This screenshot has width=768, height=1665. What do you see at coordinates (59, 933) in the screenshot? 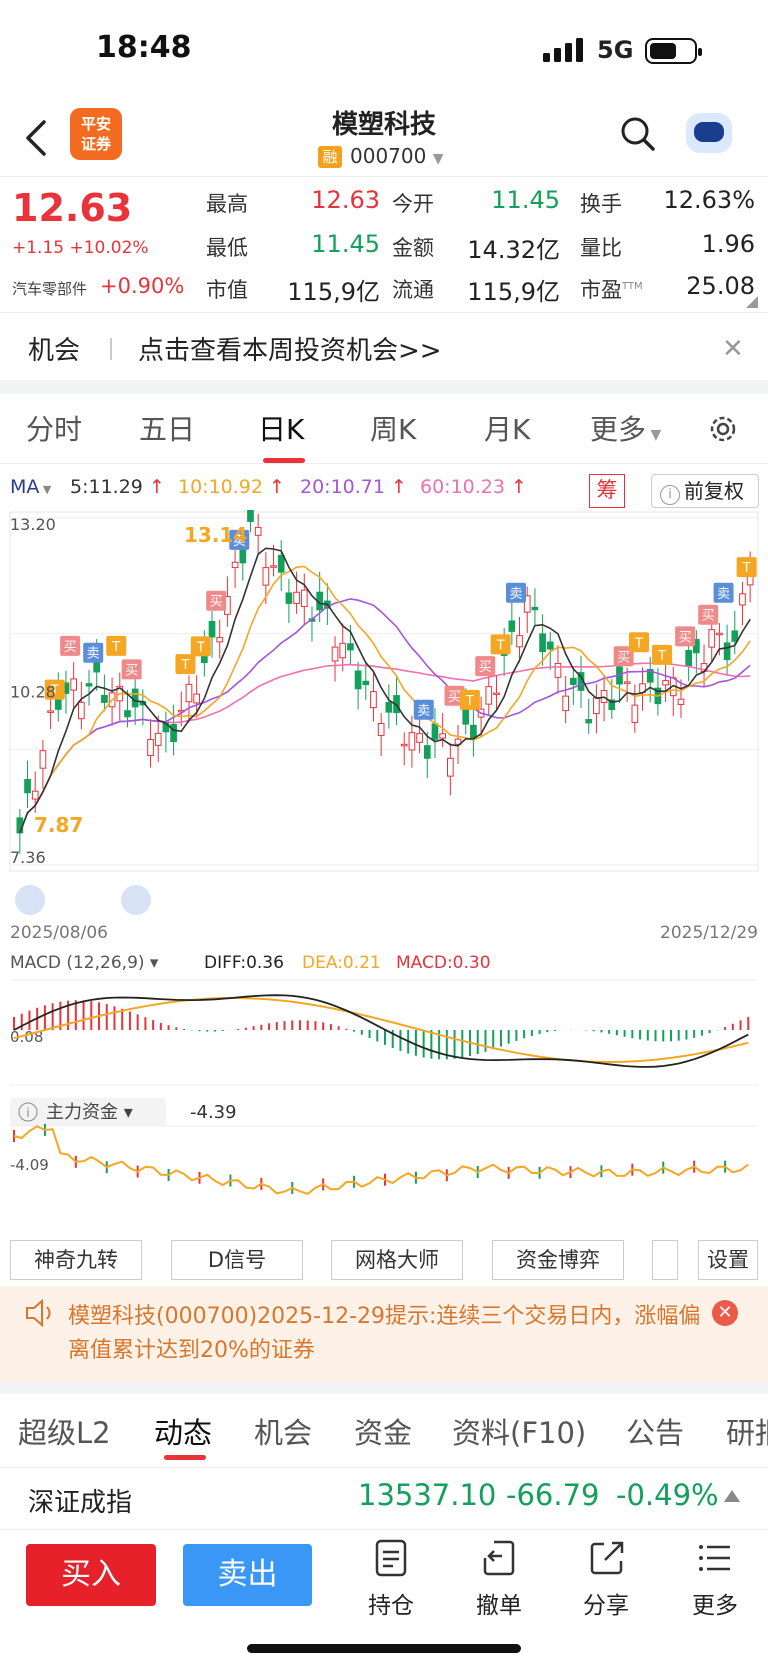
I see `x-start-label: 2025/08/06` at bounding box center [59, 933].